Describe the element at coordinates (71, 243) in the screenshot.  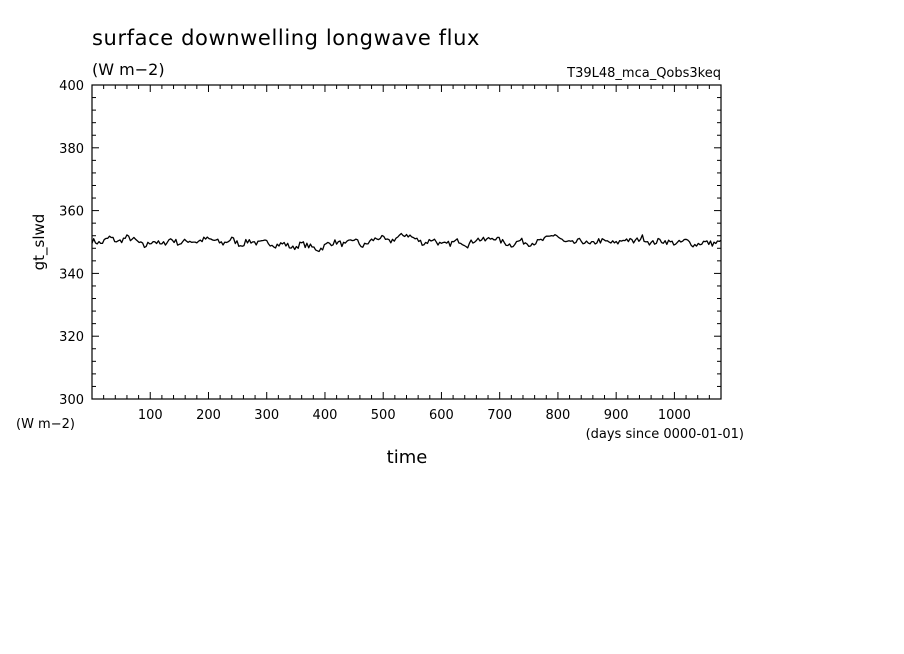
I see `y-tick-labels: 300 320 340 360 380 400` at that location.